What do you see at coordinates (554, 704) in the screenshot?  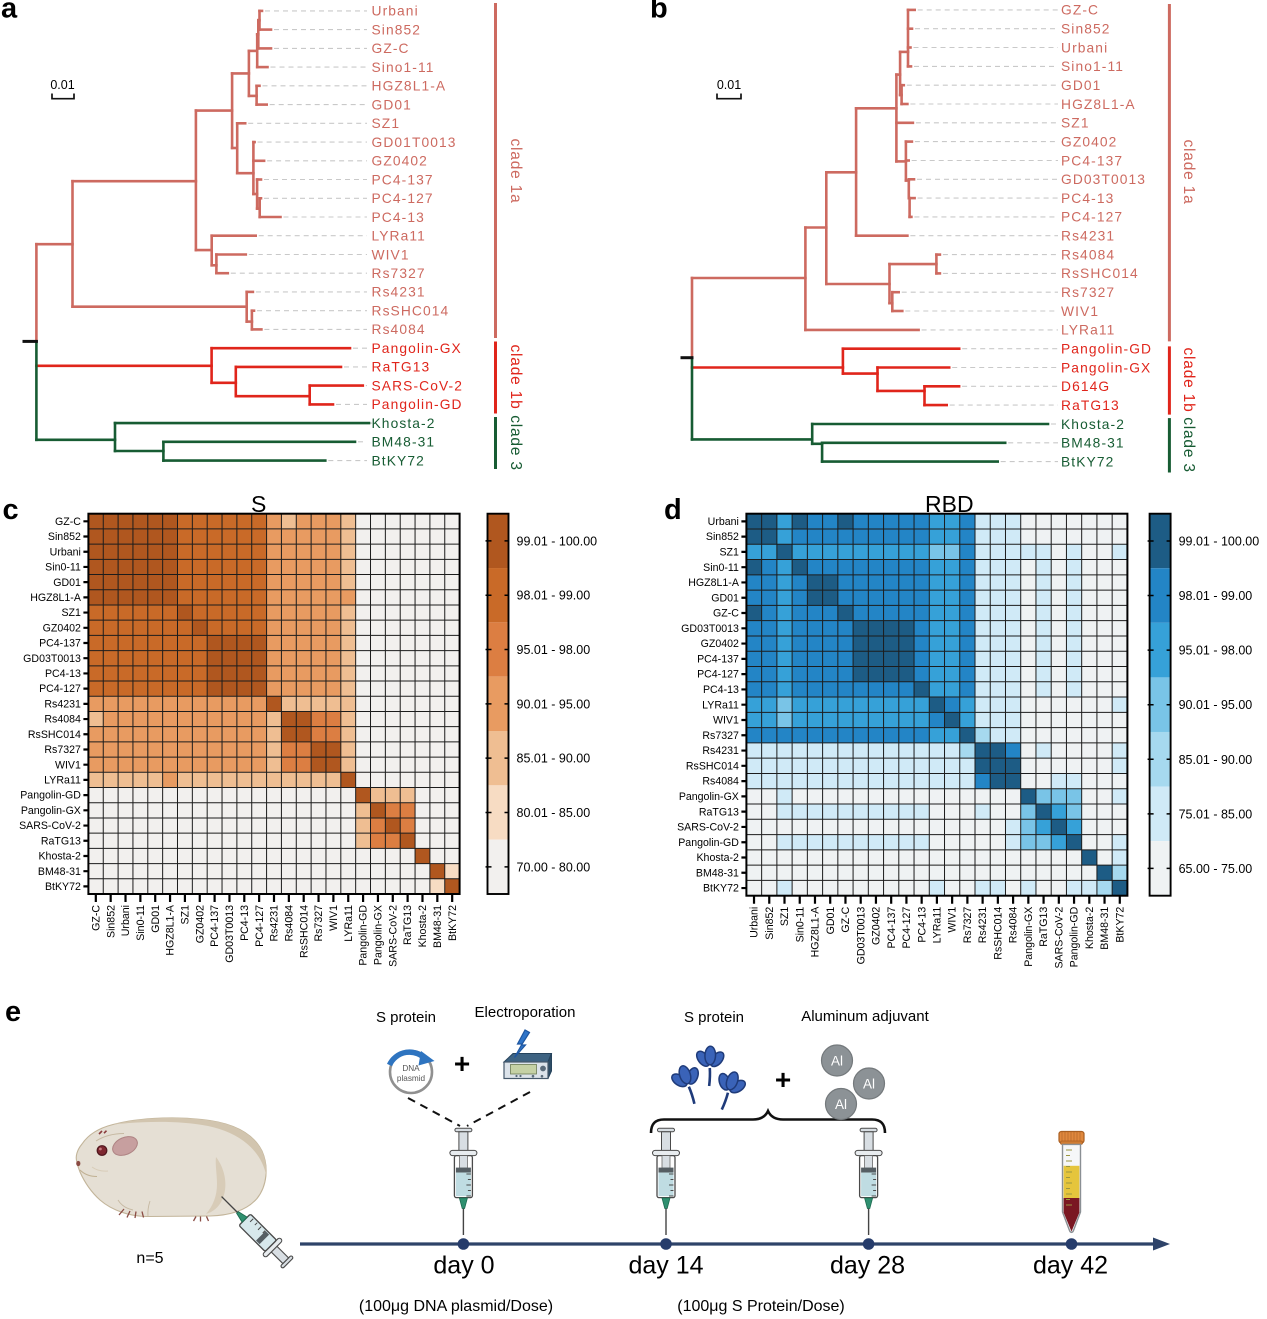 I see `svg-text: 90.01 - 95.00` at bounding box center [554, 704].